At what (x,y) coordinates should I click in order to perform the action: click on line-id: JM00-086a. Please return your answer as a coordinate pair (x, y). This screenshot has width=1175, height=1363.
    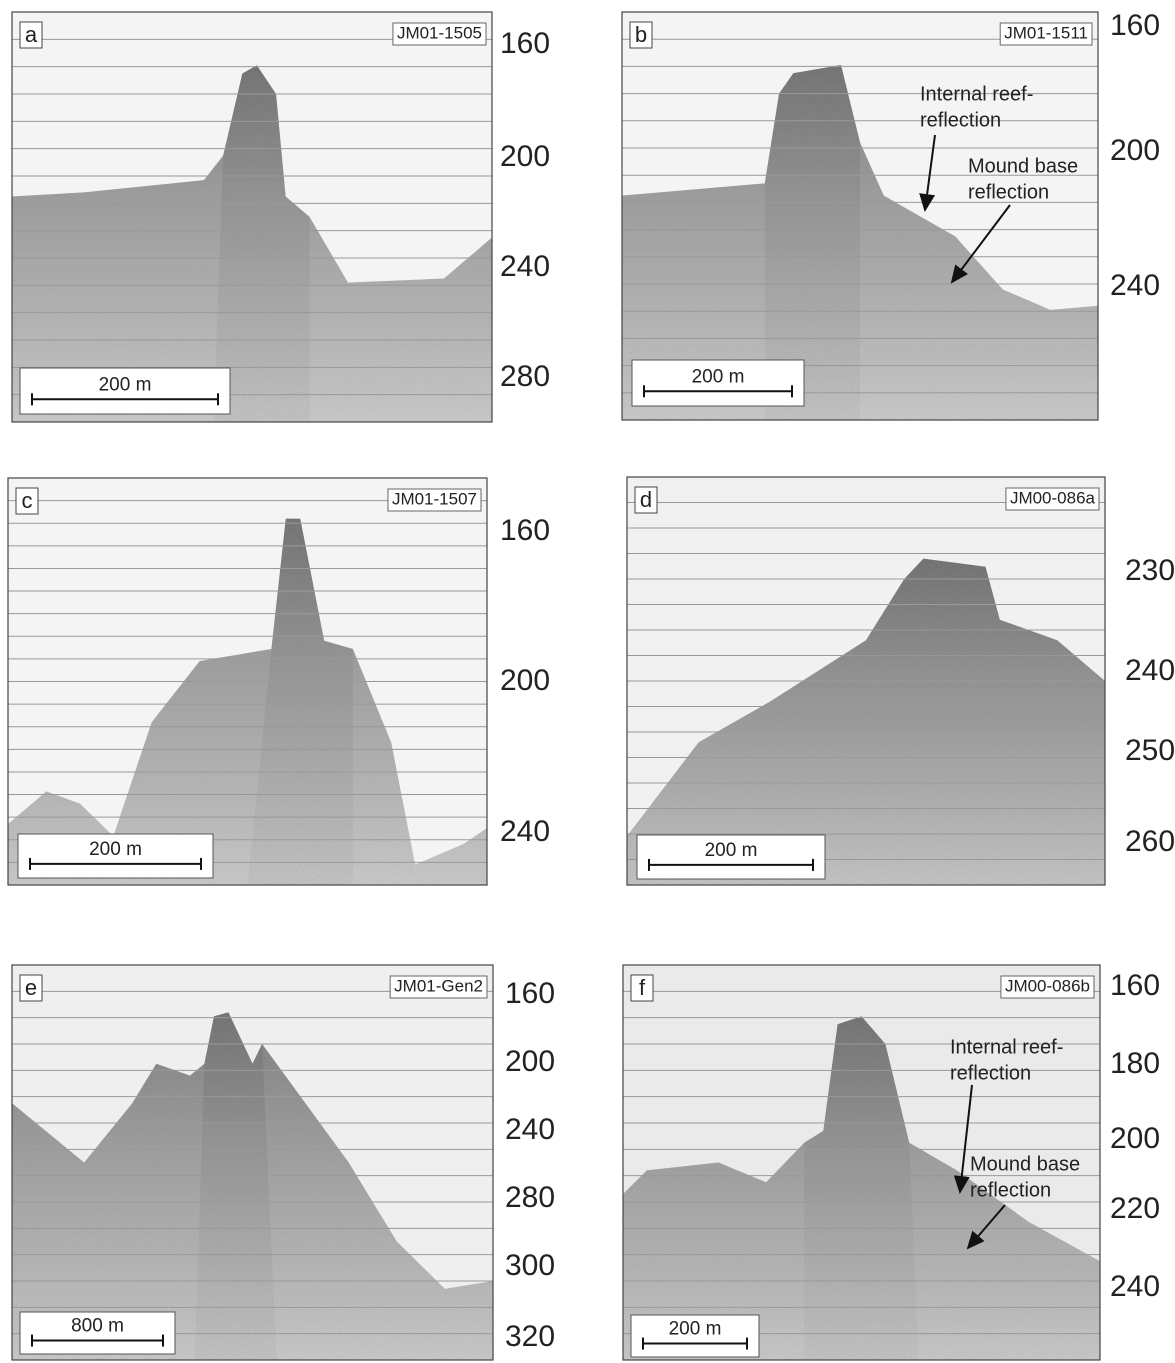
    Looking at the image, I should click on (1053, 497).